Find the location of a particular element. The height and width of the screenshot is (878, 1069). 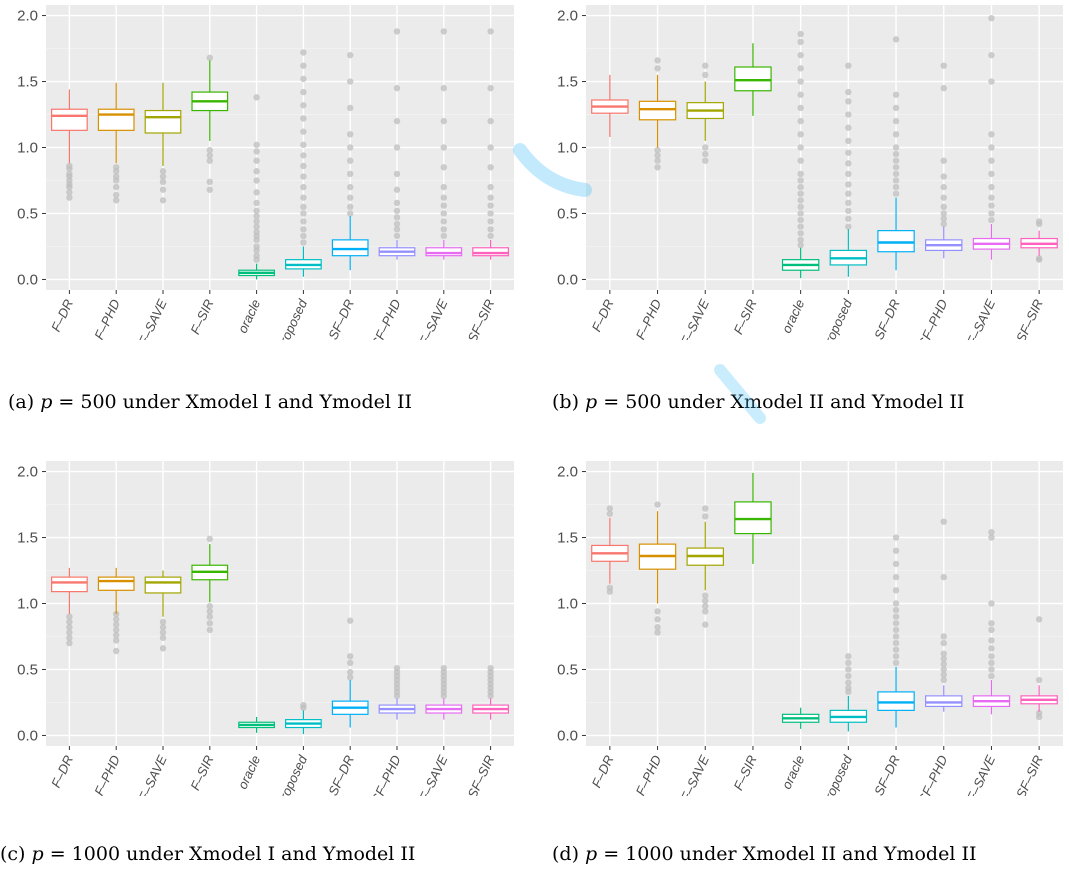

x-tick-label-b: F–SIR is located at coordinates (745, 317).